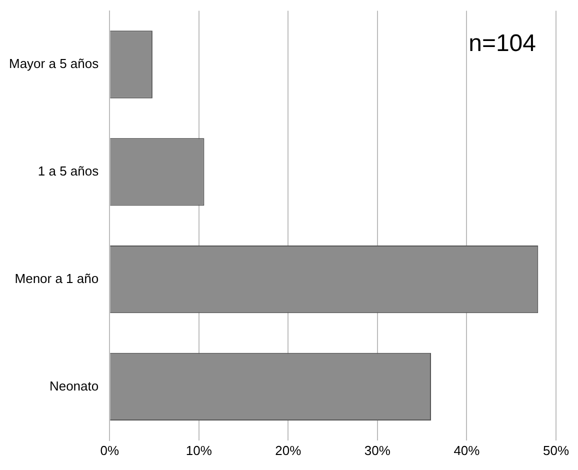  What do you see at coordinates (69, 170) in the screenshot?
I see `y-tick-label: 1 a 5 años` at bounding box center [69, 170].